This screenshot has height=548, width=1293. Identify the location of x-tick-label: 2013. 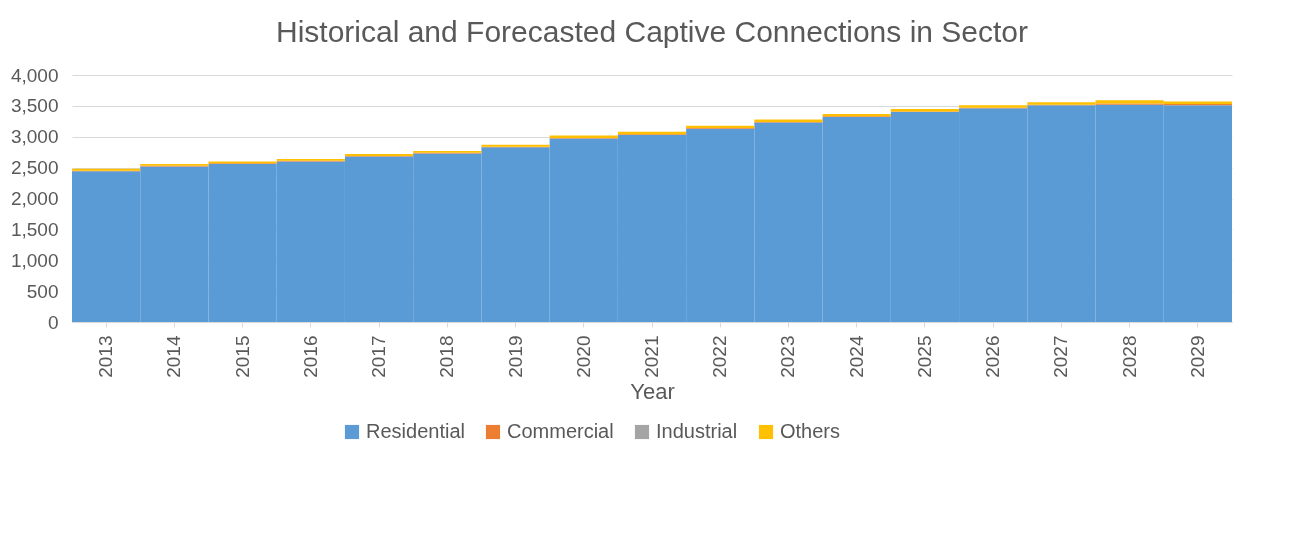
(106, 356).